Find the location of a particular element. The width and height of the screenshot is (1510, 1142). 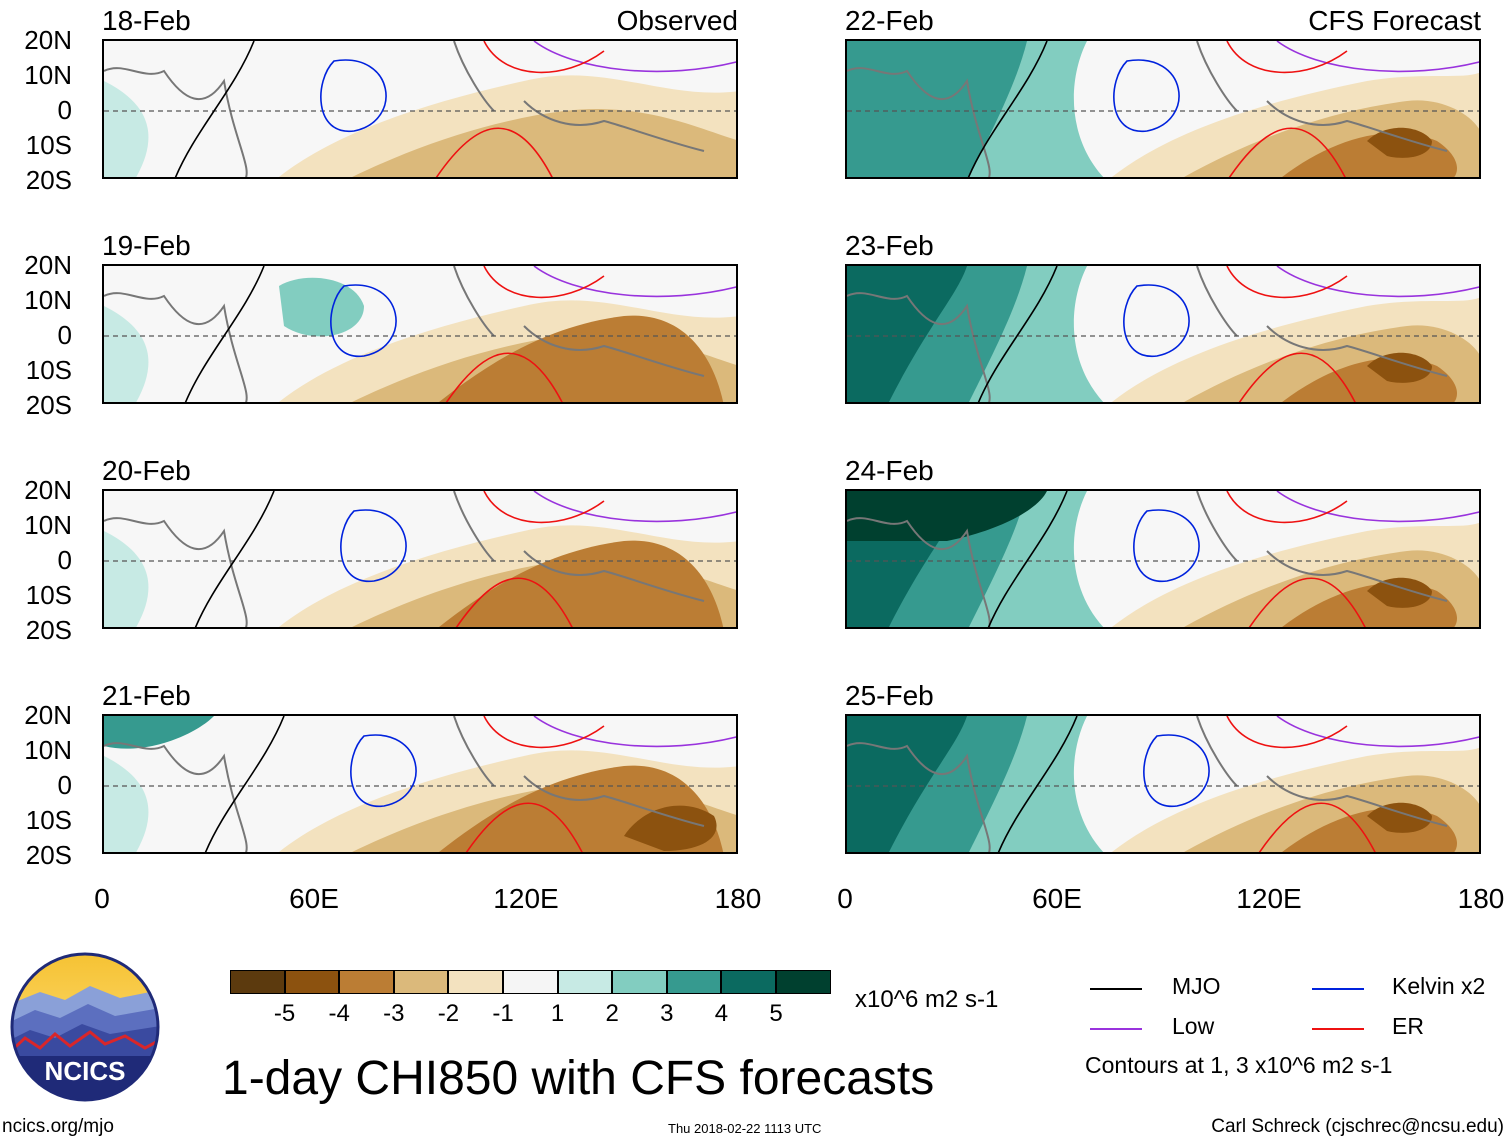

colorbar-tick-label: -2 is located at coordinates (448, 1013).